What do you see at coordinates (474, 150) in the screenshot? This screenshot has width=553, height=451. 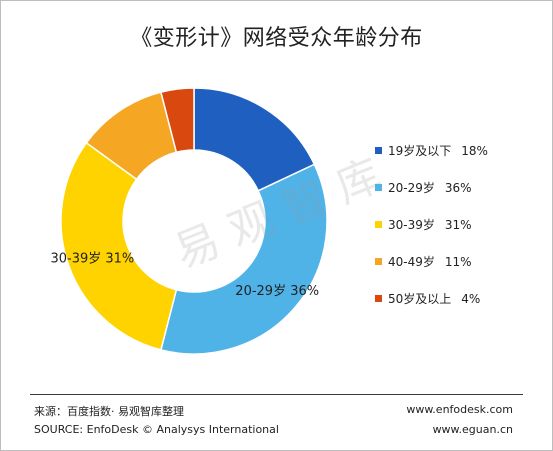 I see `legend-value: 18%` at bounding box center [474, 150].